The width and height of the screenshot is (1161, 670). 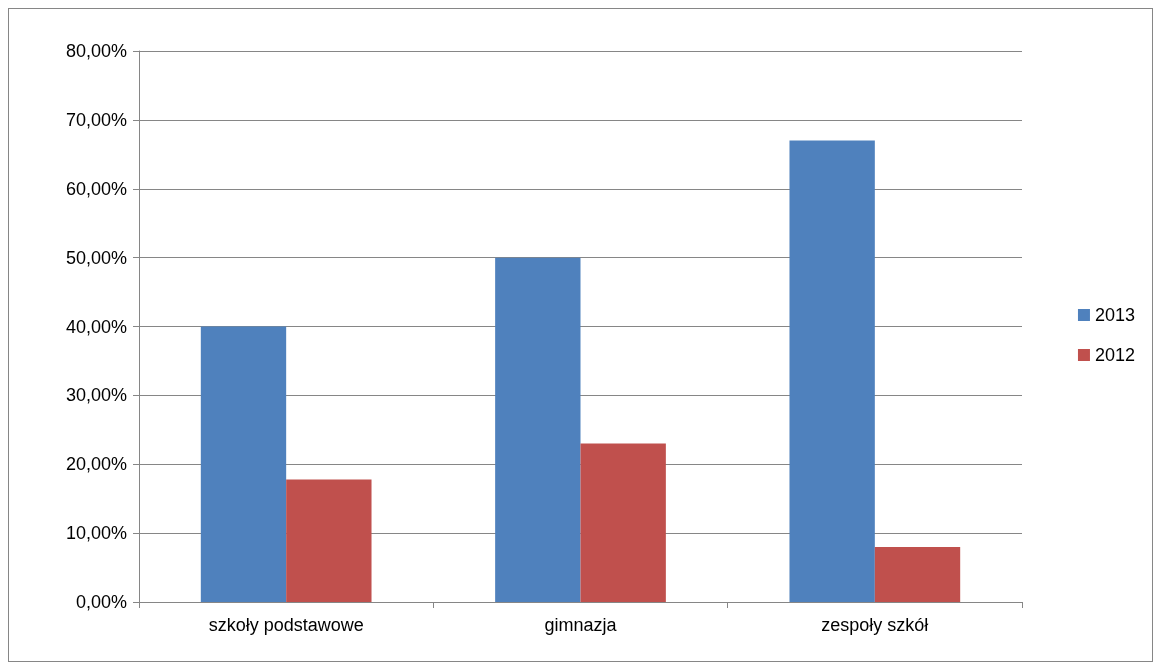 What do you see at coordinates (96, 464) in the screenshot?
I see `y-tick-label: 20,00%` at bounding box center [96, 464].